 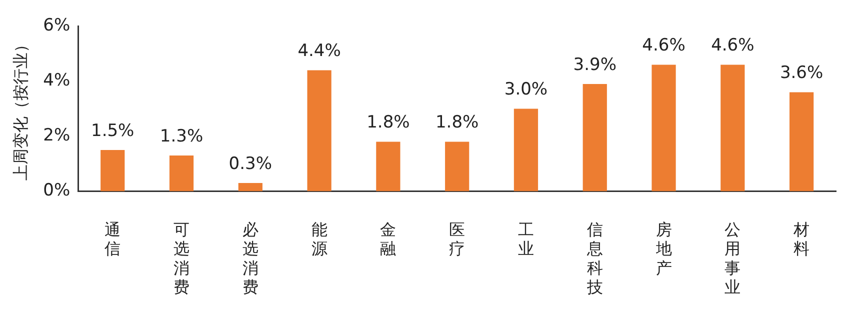 What do you see at coordinates (112, 239) in the screenshot?
I see `x-tick-label: 通信` at bounding box center [112, 239].